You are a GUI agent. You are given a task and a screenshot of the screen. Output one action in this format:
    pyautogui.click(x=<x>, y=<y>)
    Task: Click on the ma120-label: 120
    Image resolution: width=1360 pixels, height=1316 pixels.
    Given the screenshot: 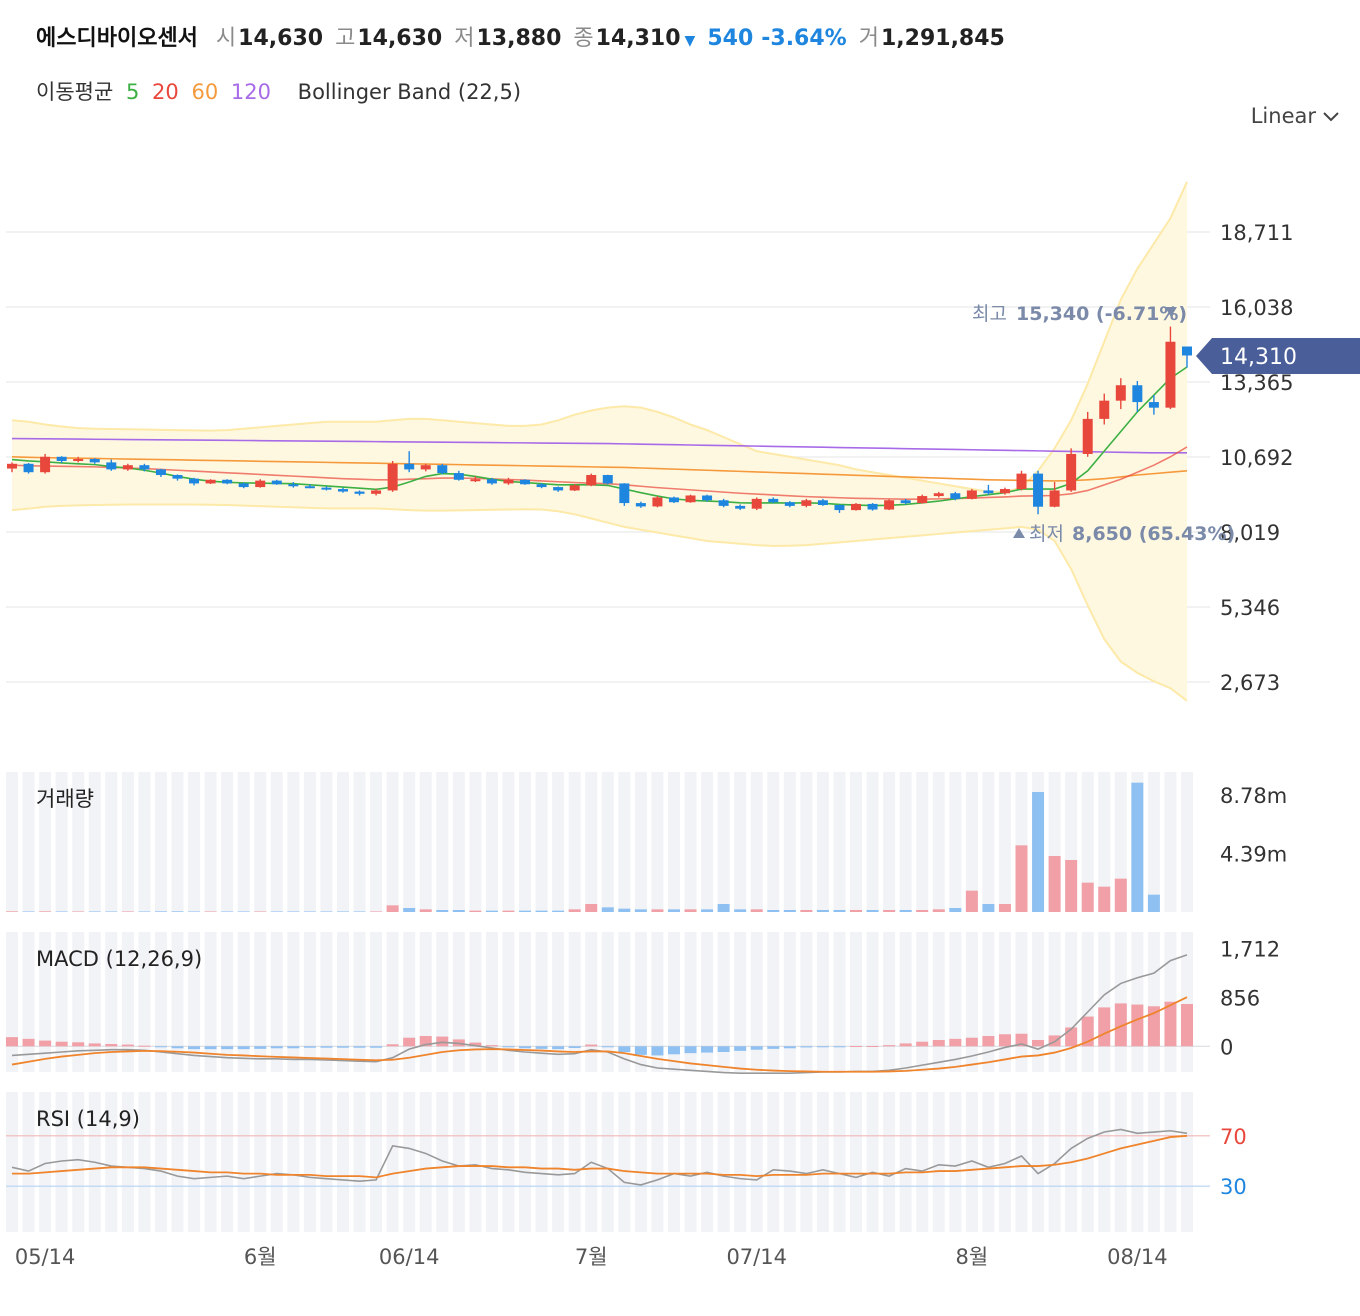 What is the action you would take?
    pyautogui.click(x=250, y=92)
    